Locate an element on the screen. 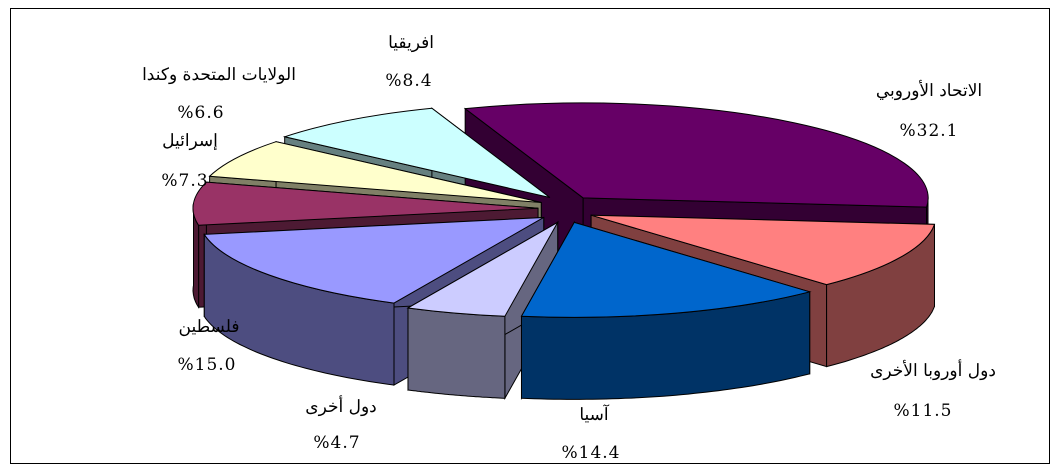 The width and height of the screenshot is (1061, 472). slice-value-other-countries: %4.7 is located at coordinates (337, 443).